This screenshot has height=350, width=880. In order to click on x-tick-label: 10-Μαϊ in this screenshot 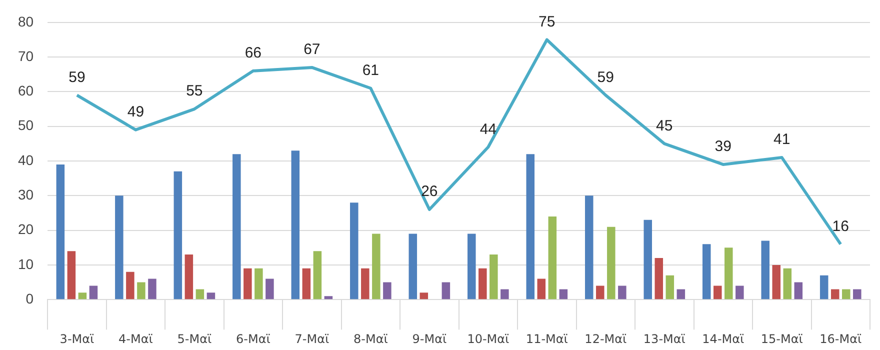, I will do `click(488, 339)`.